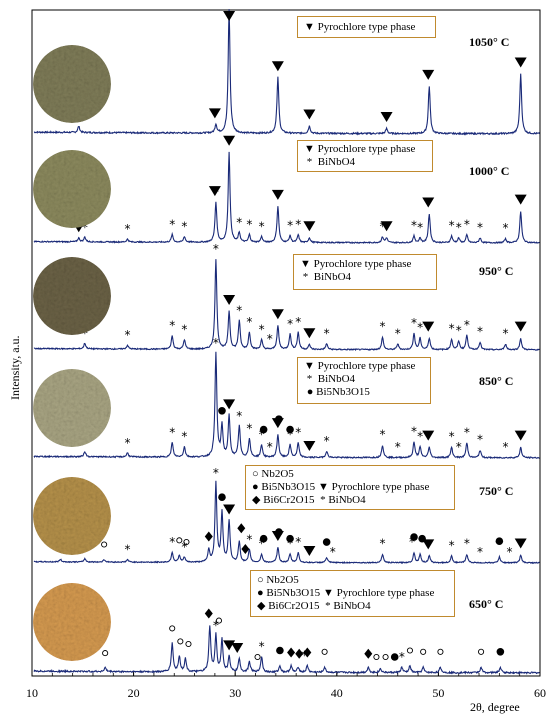 This screenshot has width=550, height=720. What do you see at coordinates (365, 156) in the screenshot?
I see `legend-1000: ▼ Pyrochlore type phase * BiNbO4` at bounding box center [365, 156].